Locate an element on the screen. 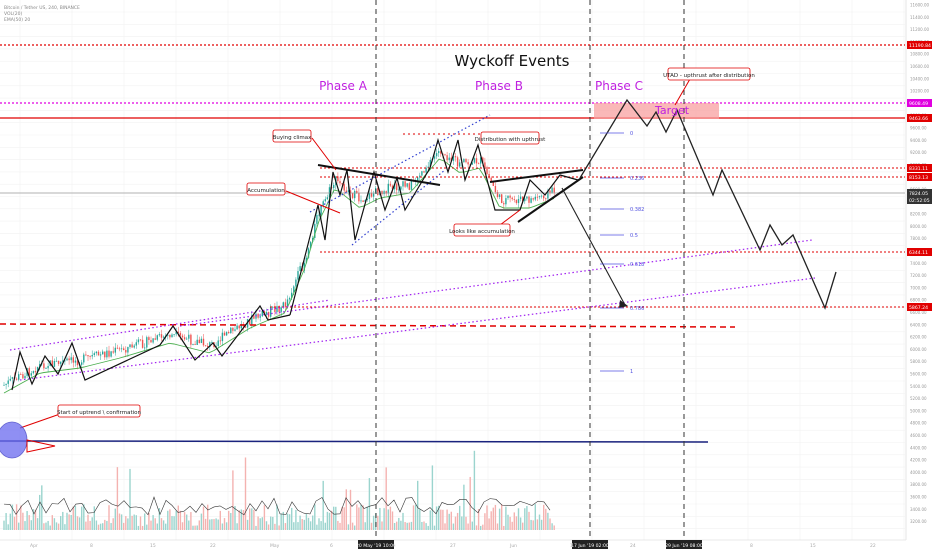 This screenshot has width=932, height=550. price-tick: 4600.00 is located at coordinates (918, 435).